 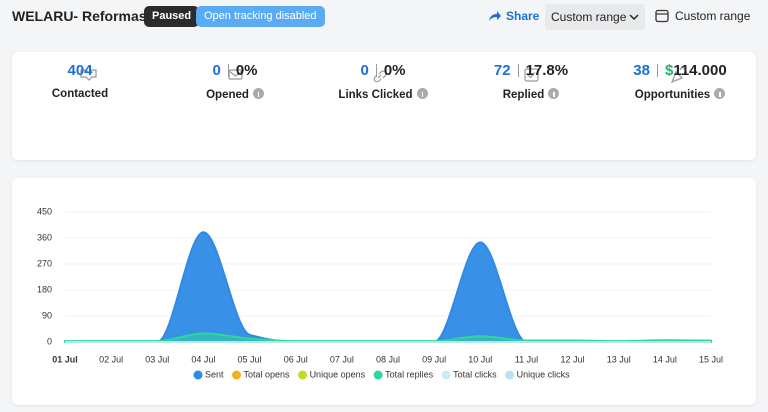 What do you see at coordinates (79, 16) in the screenshot?
I see `campaign-title: WELARU- Reformas` at bounding box center [79, 16].